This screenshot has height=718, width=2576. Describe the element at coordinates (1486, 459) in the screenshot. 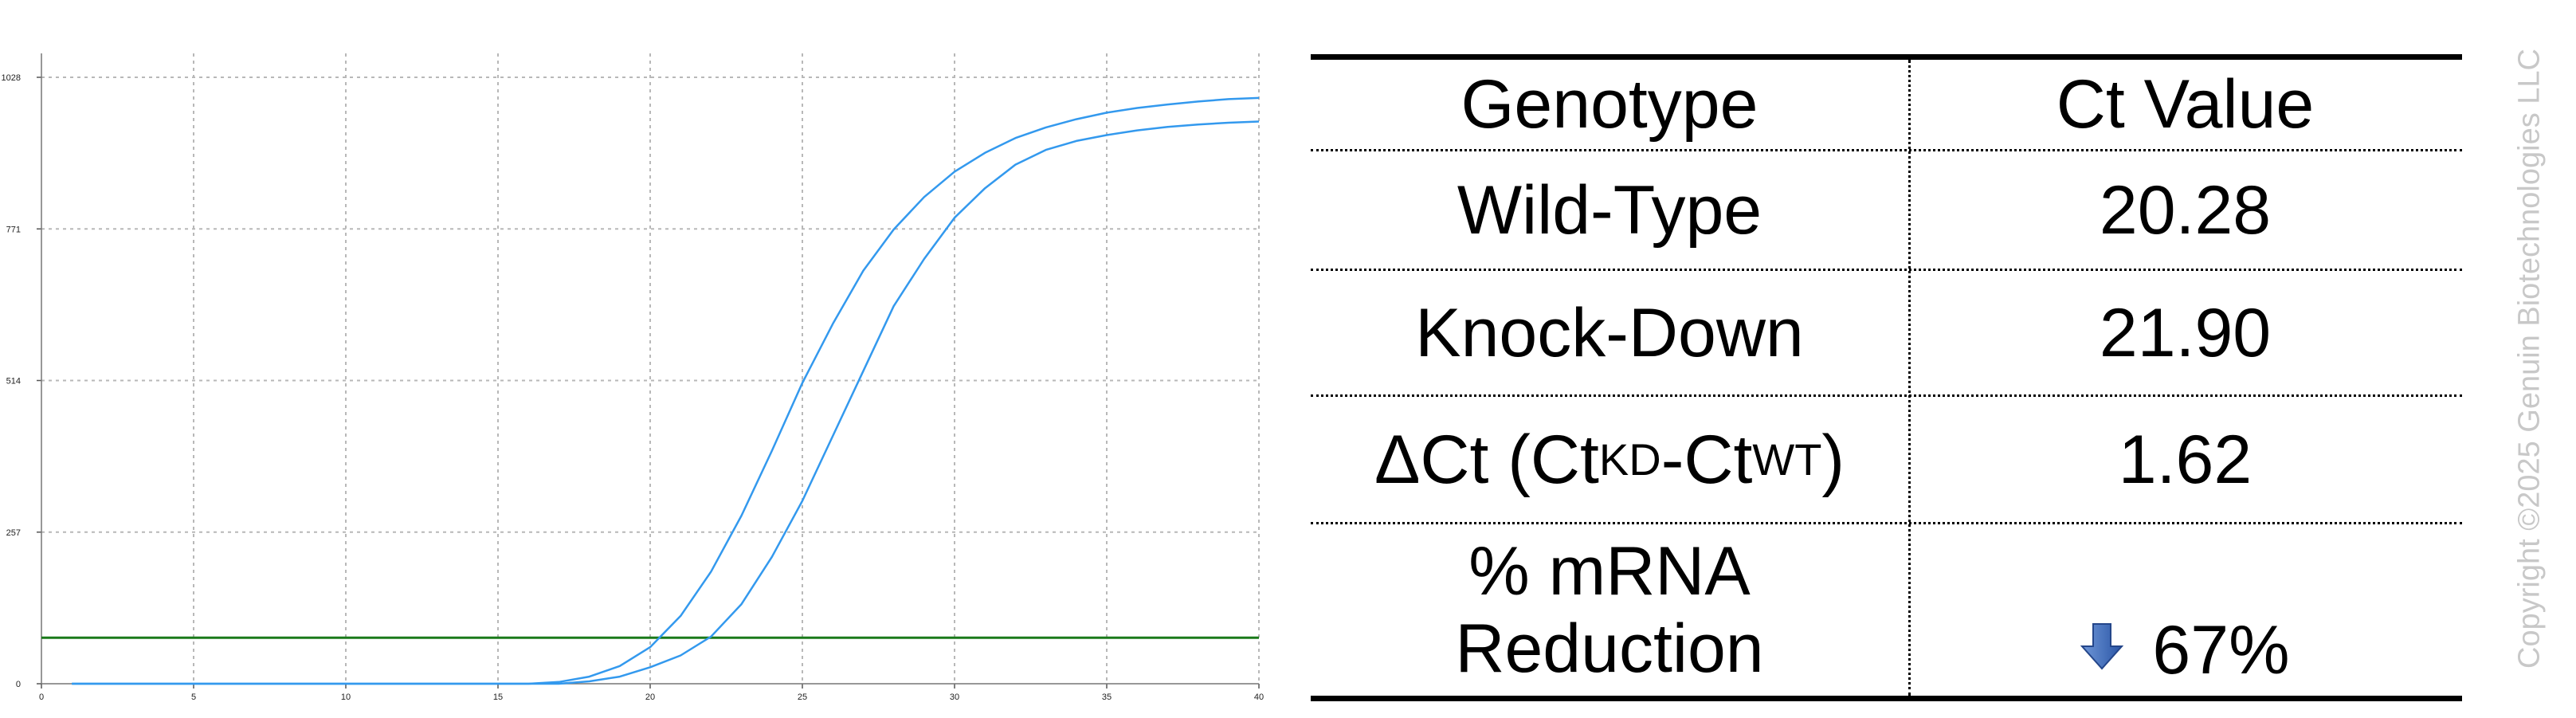

I see `delta-prefix: ΔCt (Ct` at that location.